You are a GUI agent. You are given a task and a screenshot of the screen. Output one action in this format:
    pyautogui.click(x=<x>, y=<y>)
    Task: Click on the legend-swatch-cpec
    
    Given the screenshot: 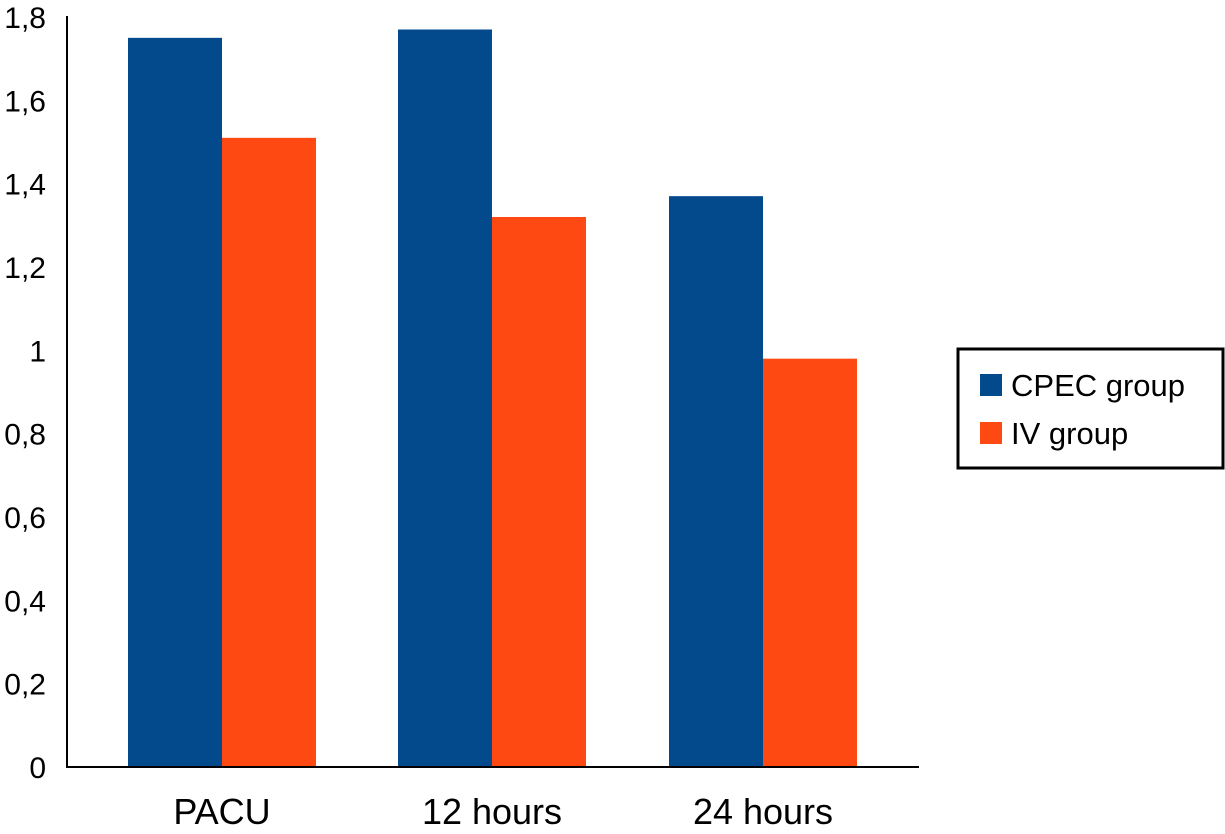 What is the action you would take?
    pyautogui.click(x=991, y=385)
    